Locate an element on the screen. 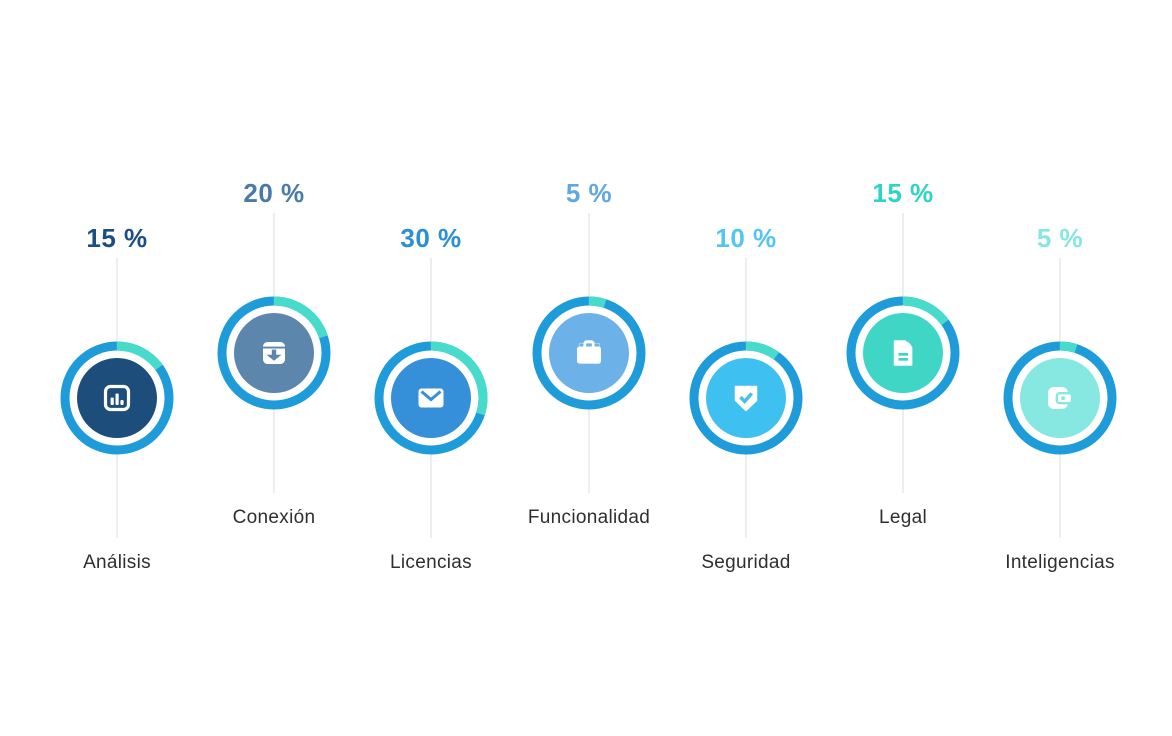  category-label: Inteligencias is located at coordinates (1060, 562).